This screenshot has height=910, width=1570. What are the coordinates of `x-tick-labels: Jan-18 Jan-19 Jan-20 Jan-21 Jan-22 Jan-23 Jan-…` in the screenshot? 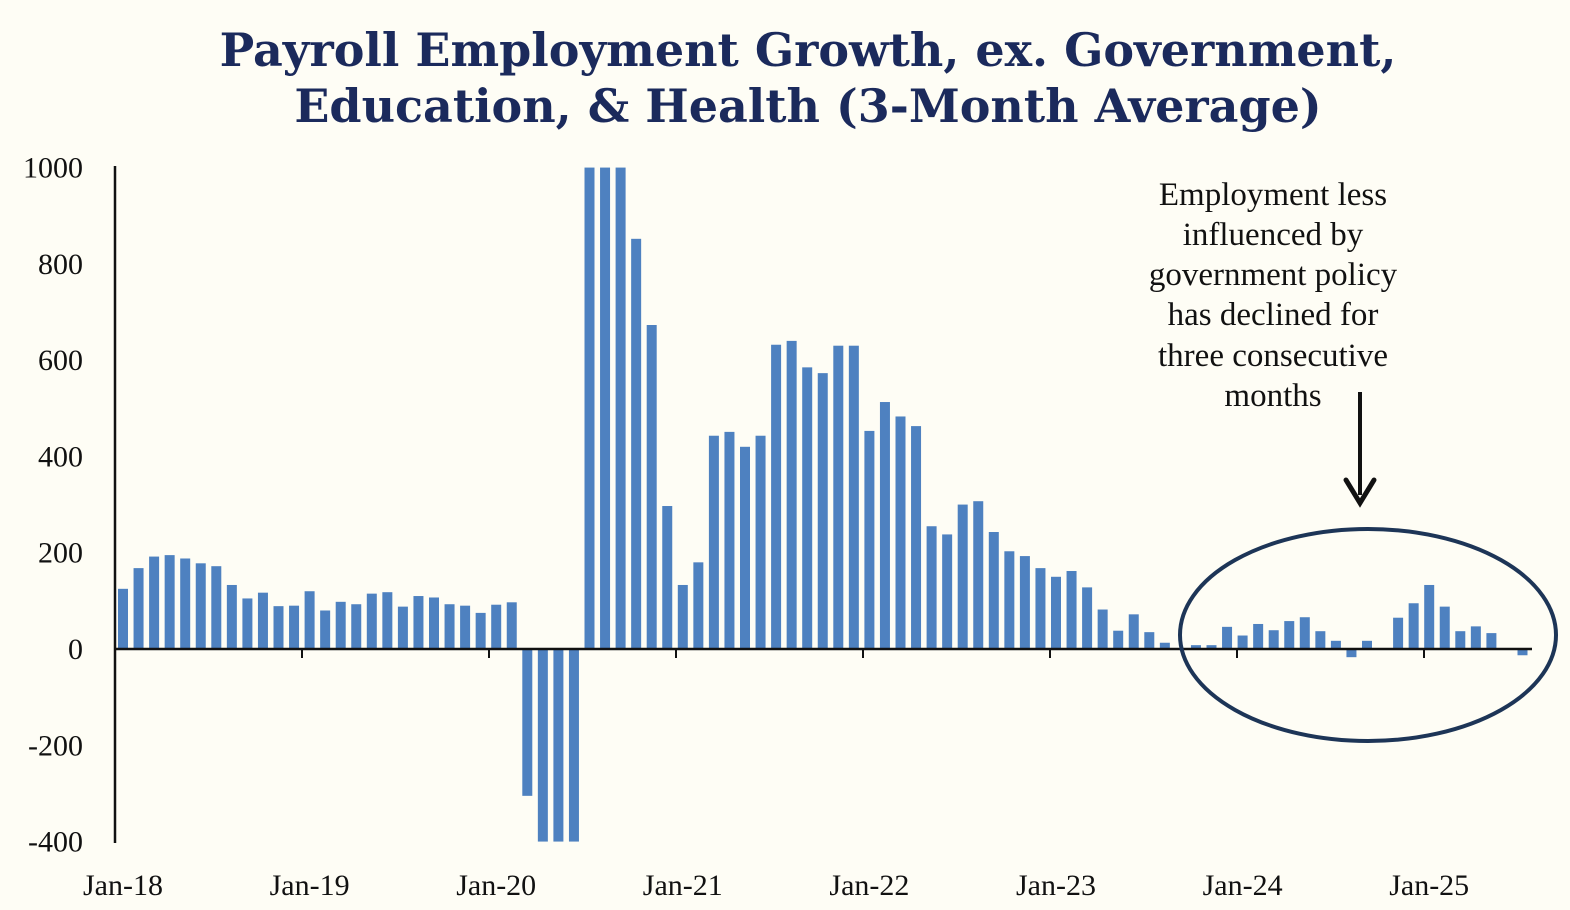 It's located at (776, 885).